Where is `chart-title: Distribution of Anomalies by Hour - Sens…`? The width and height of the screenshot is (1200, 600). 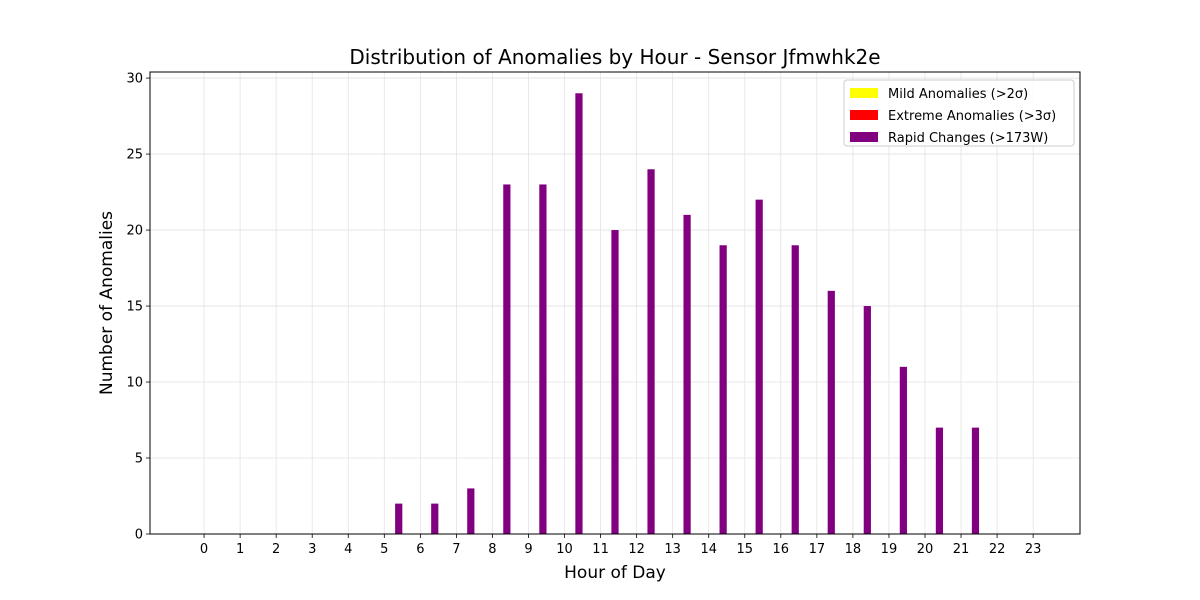 chart-title: Distribution of Anomalies by Hour - Sens… is located at coordinates (614, 57).